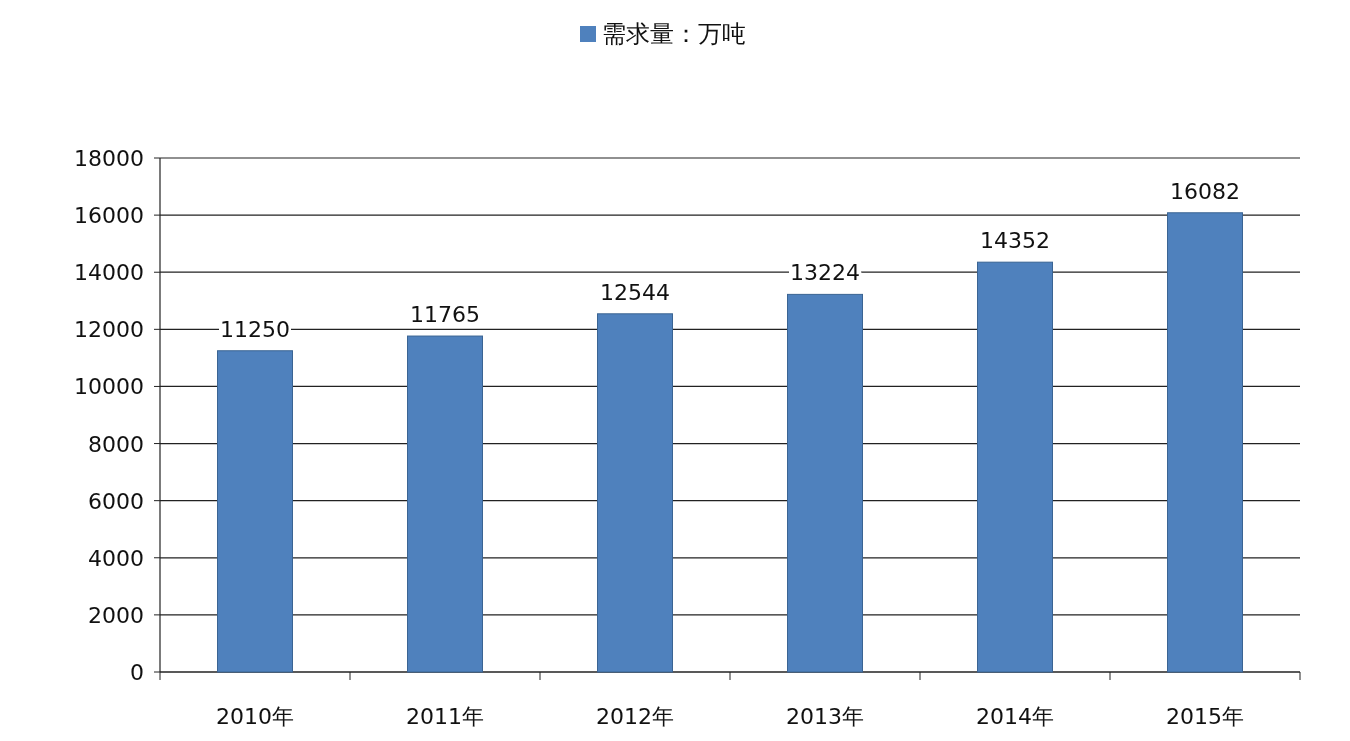  I want to click on data-label: 11250, so click(255, 329).